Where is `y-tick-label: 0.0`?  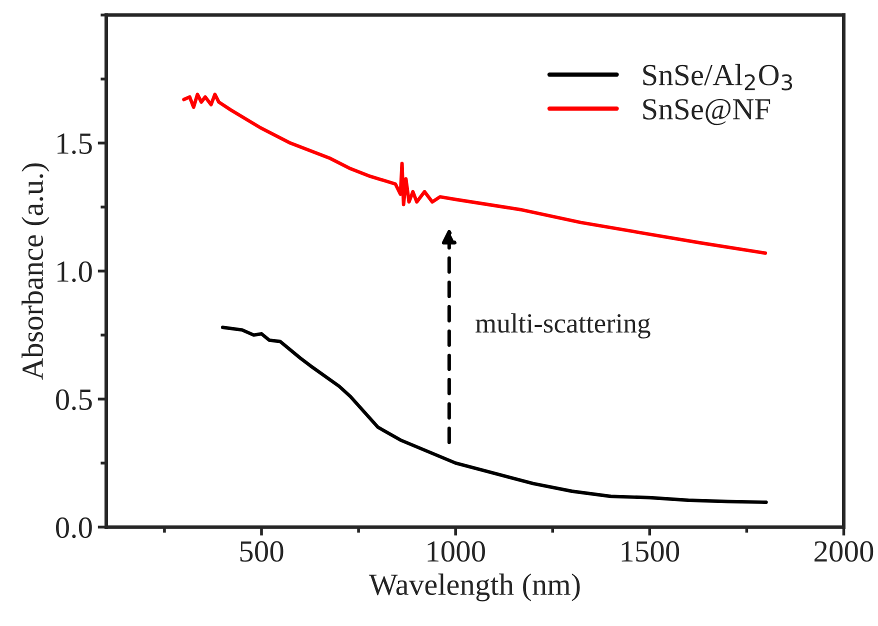 y-tick-label: 0.0 is located at coordinates (74, 527).